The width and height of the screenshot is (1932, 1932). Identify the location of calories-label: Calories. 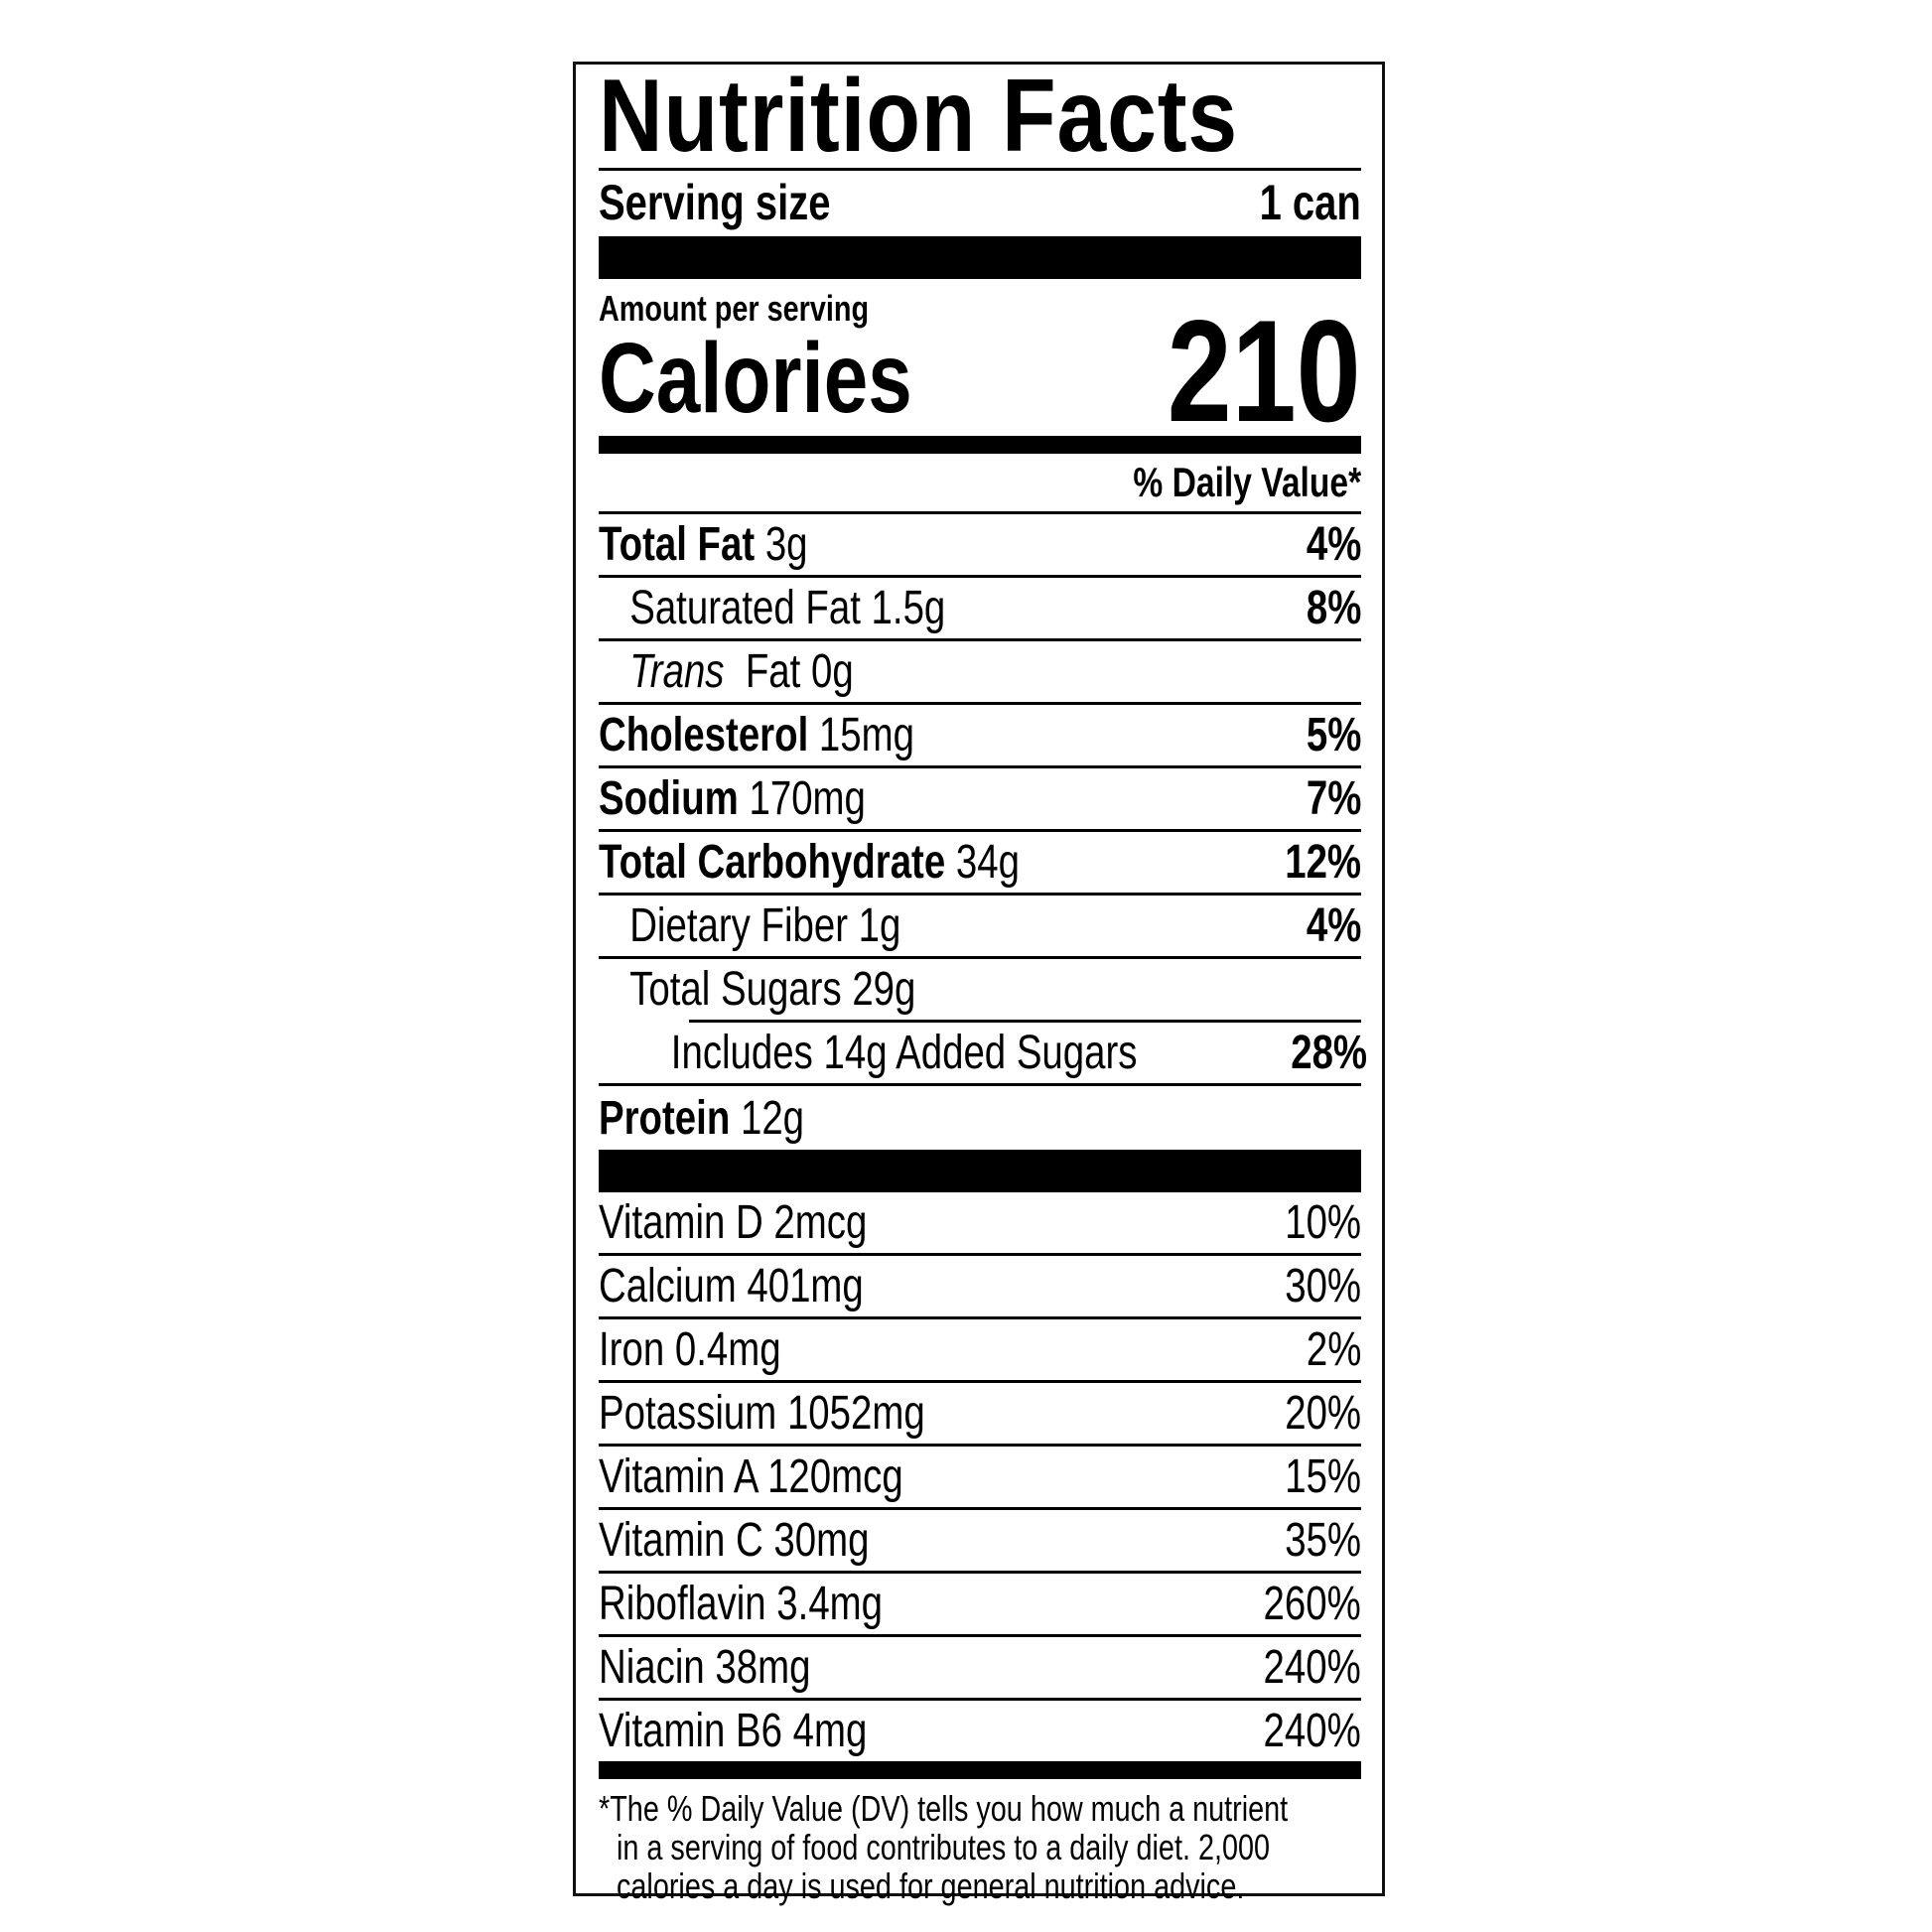
(756, 379).